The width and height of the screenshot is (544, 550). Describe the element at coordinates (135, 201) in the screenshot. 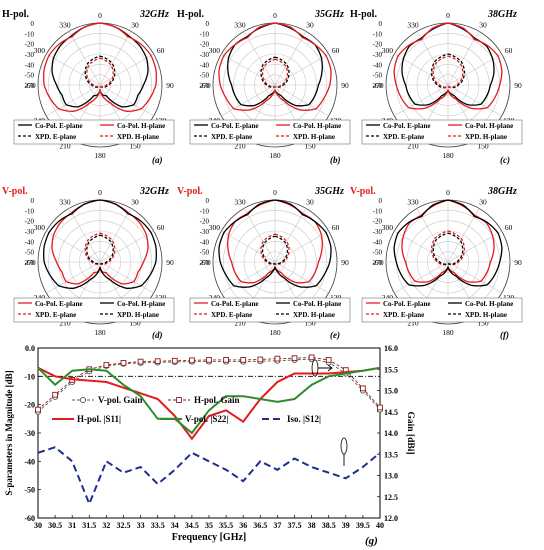

I see `angle-tick-label: 30` at that location.